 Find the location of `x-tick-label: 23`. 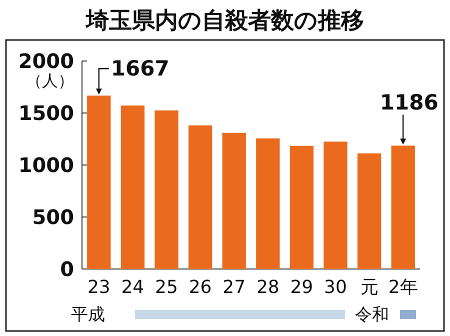

x-tick-label: 23 is located at coordinates (98, 287).